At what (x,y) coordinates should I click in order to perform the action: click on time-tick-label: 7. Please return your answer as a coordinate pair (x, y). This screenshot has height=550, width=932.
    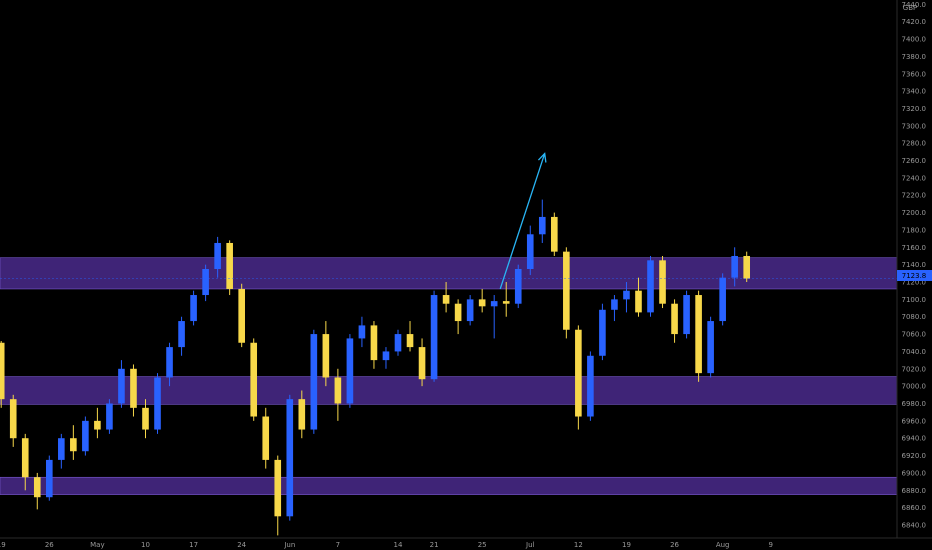
    Looking at the image, I should click on (338, 545).